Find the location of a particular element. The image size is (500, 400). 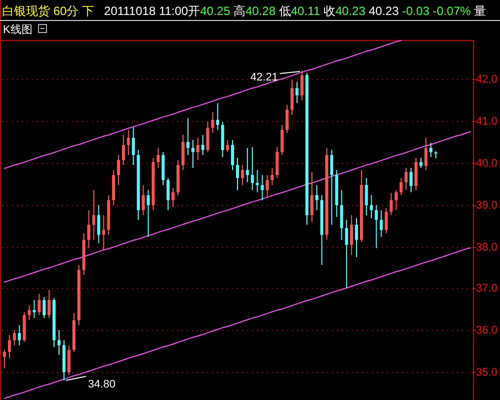

y-tick-label: 42.0 is located at coordinates (487, 80).